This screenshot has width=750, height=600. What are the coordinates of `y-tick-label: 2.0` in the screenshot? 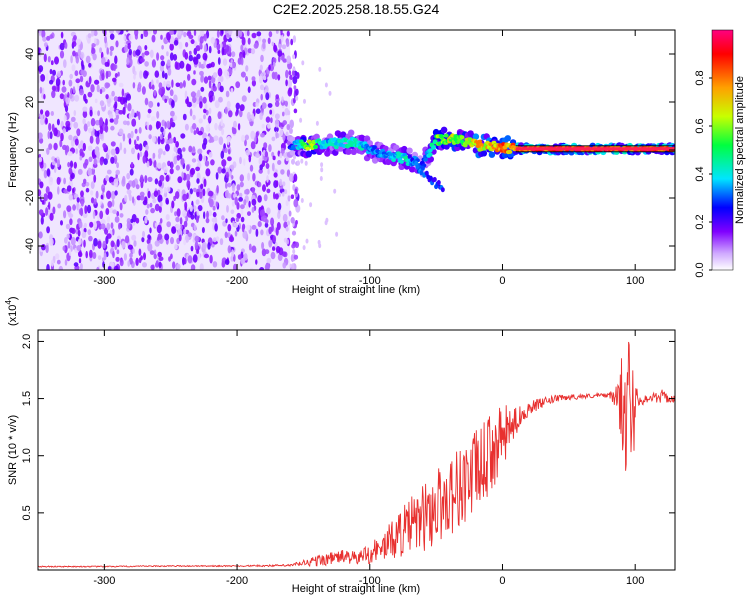 It's located at (27, 341).